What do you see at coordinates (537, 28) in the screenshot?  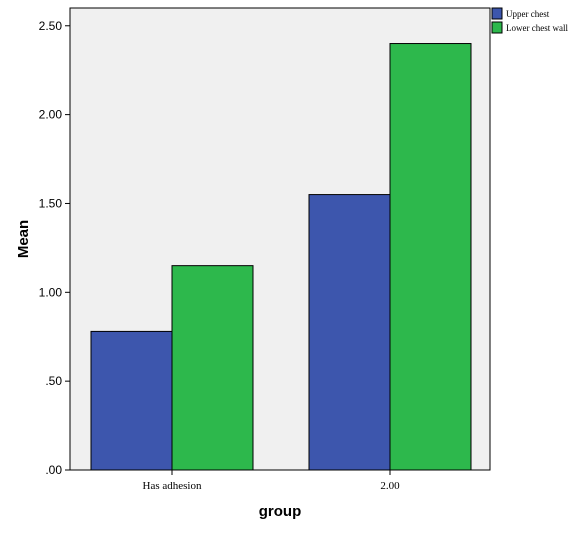 I see `legend-label: Lower chest wall` at bounding box center [537, 28].